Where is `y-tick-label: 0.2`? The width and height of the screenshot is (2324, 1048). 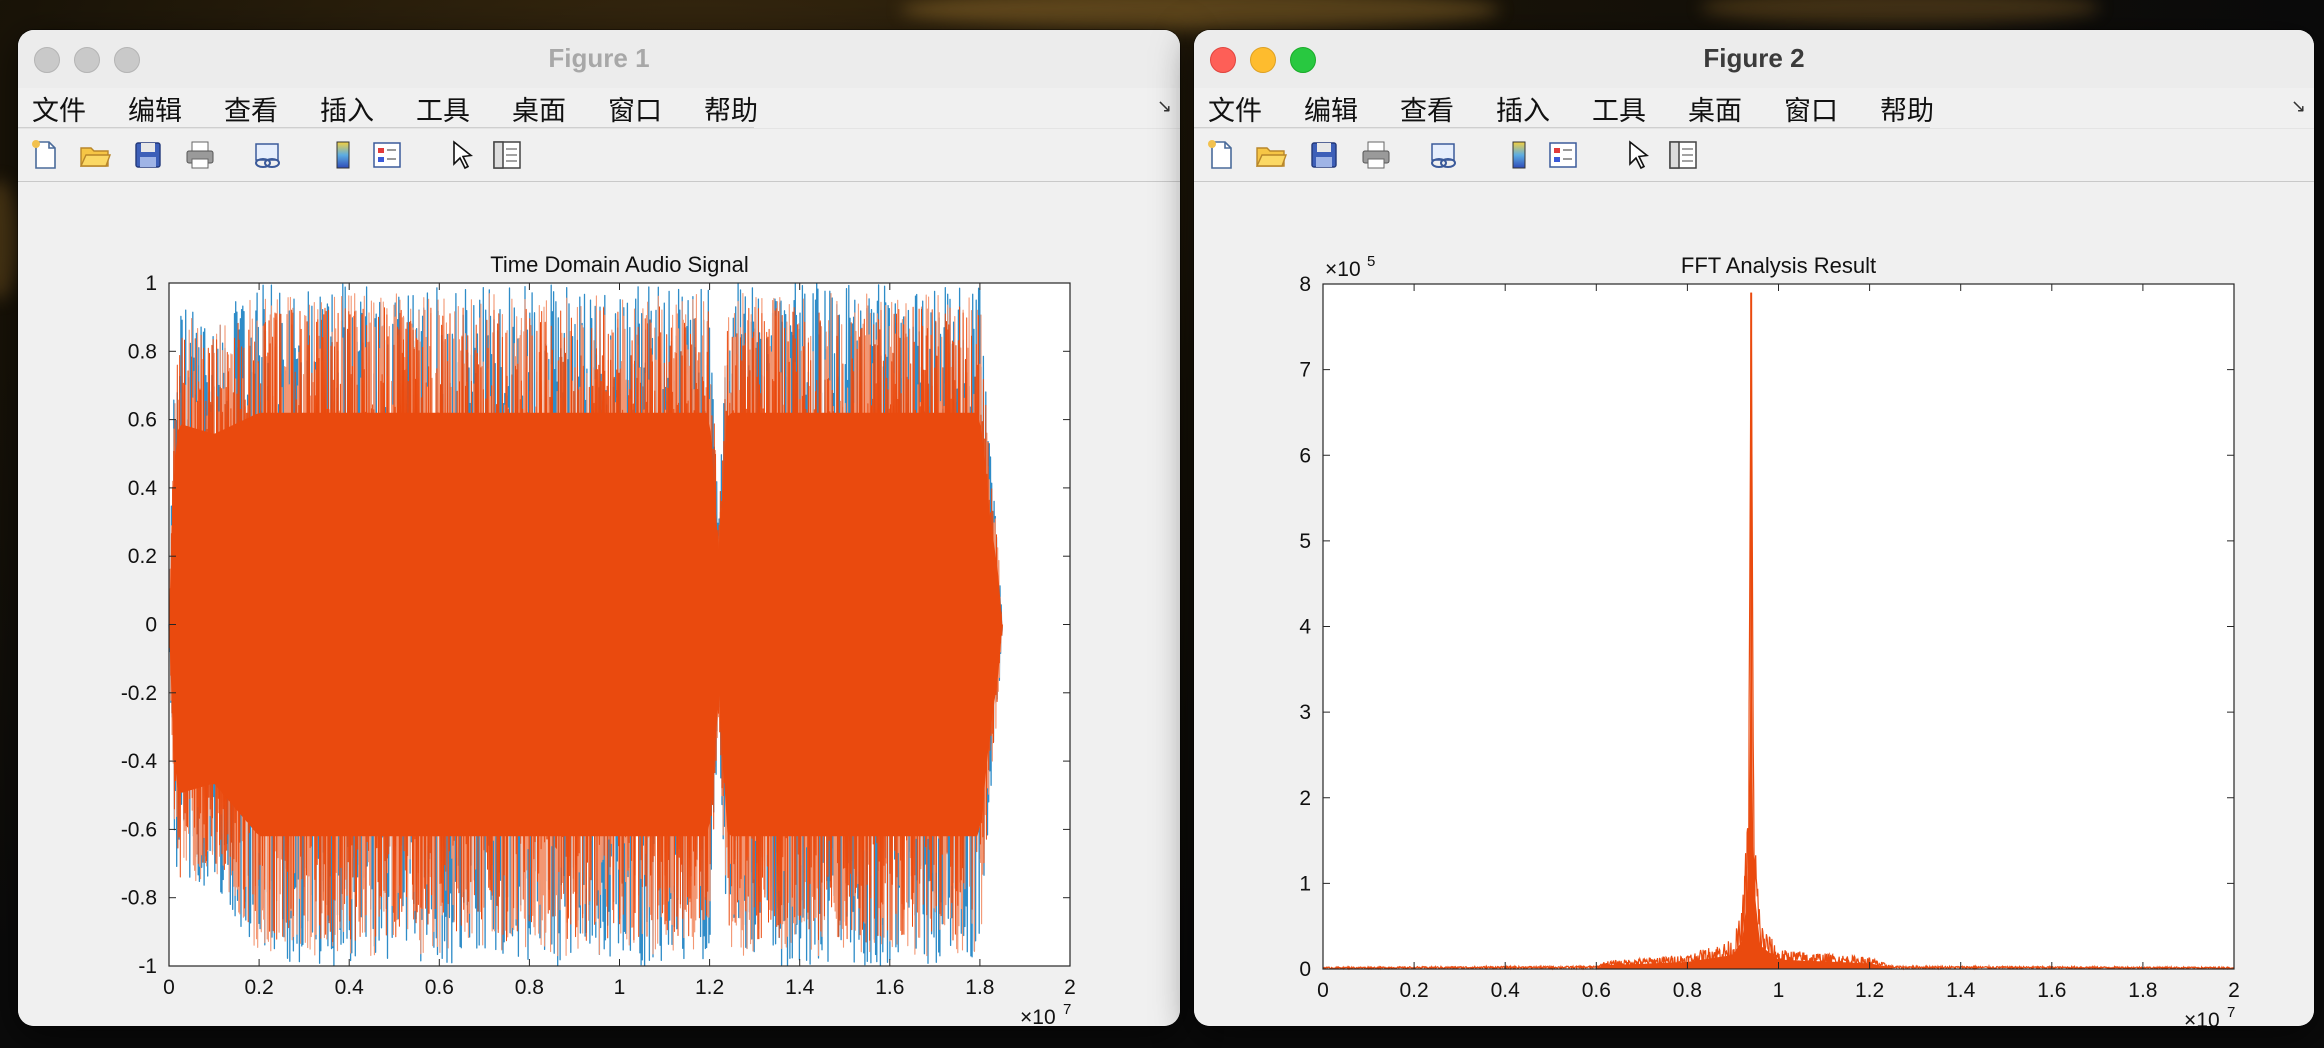
y-tick-label: 0.2 is located at coordinates (142, 556).